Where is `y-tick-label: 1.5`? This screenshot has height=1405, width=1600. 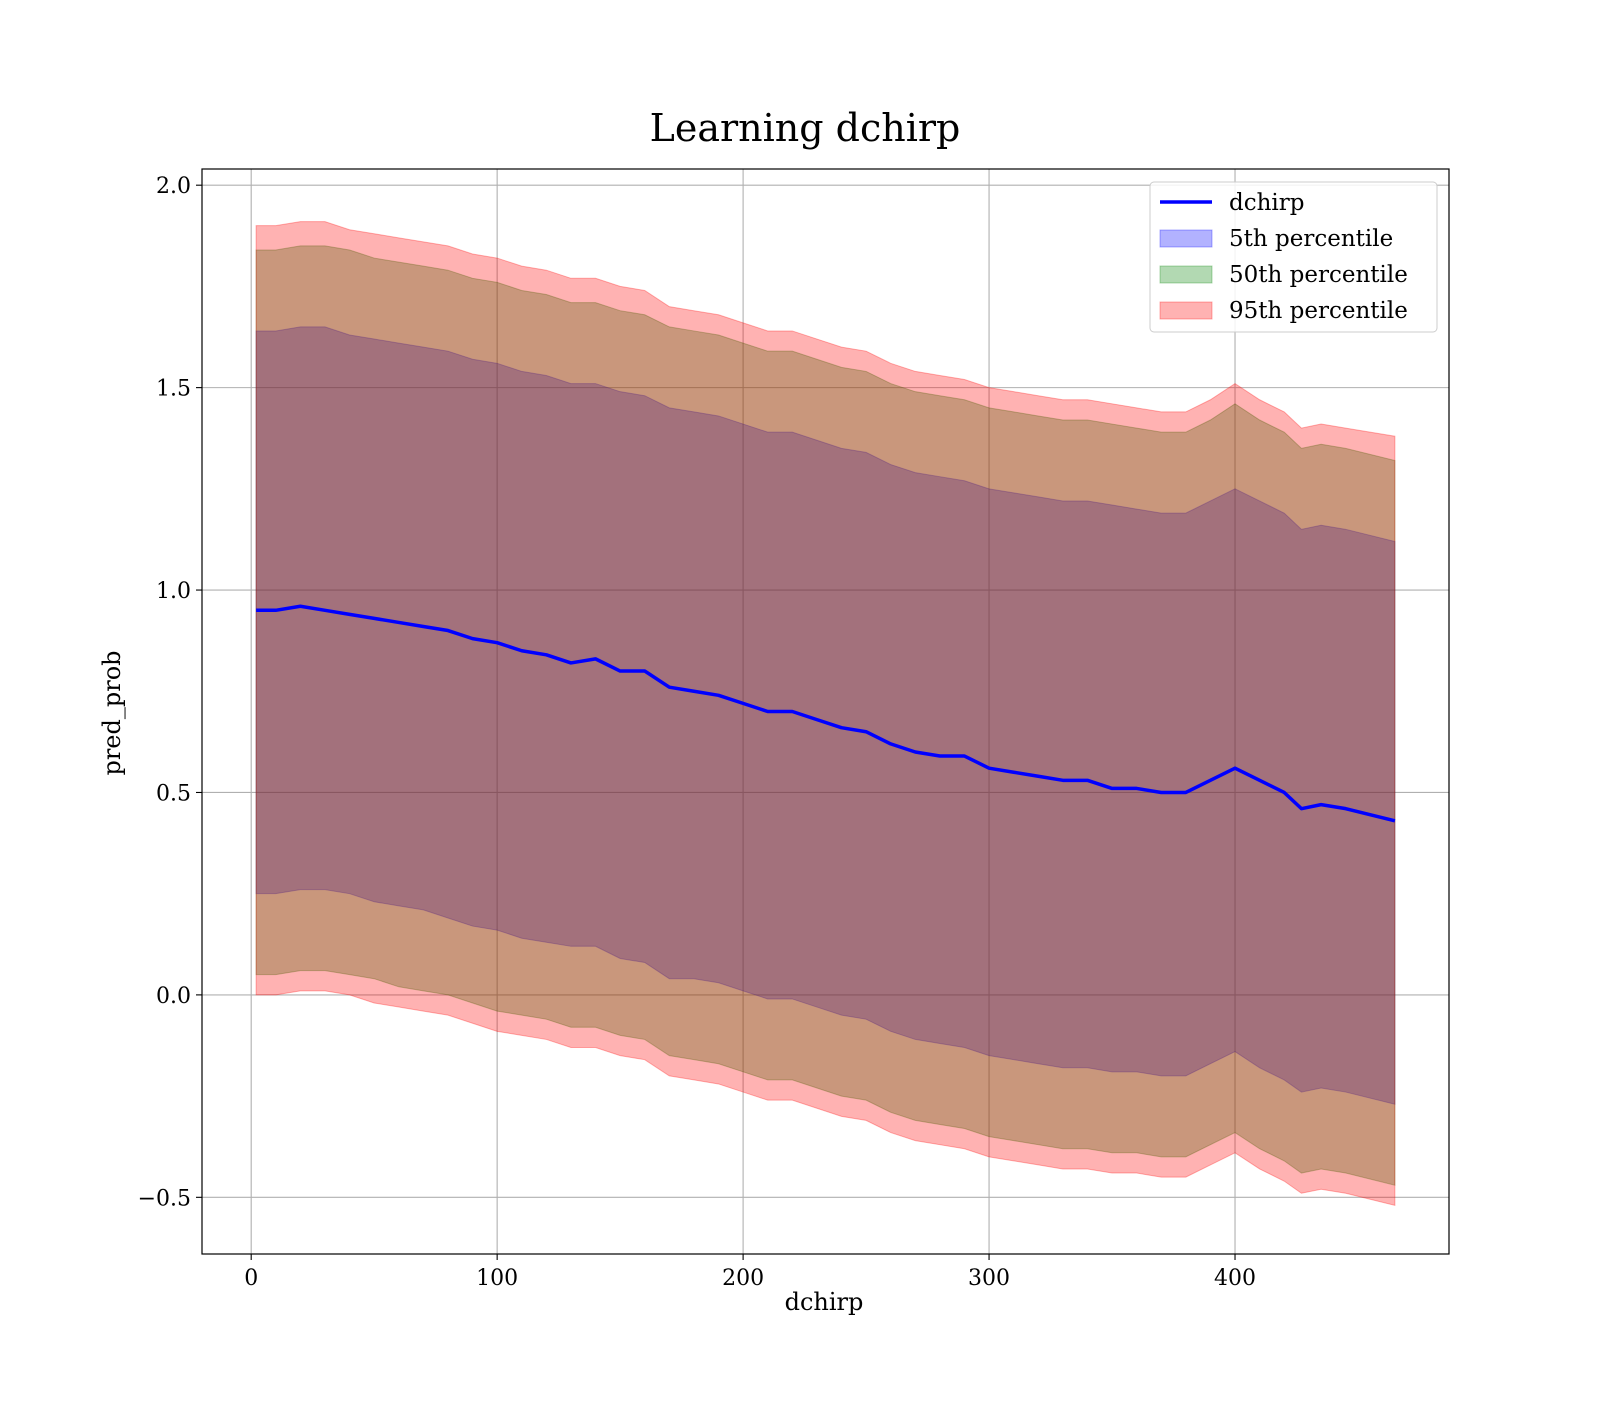
y-tick-label: 1.5 is located at coordinates (173, 389).